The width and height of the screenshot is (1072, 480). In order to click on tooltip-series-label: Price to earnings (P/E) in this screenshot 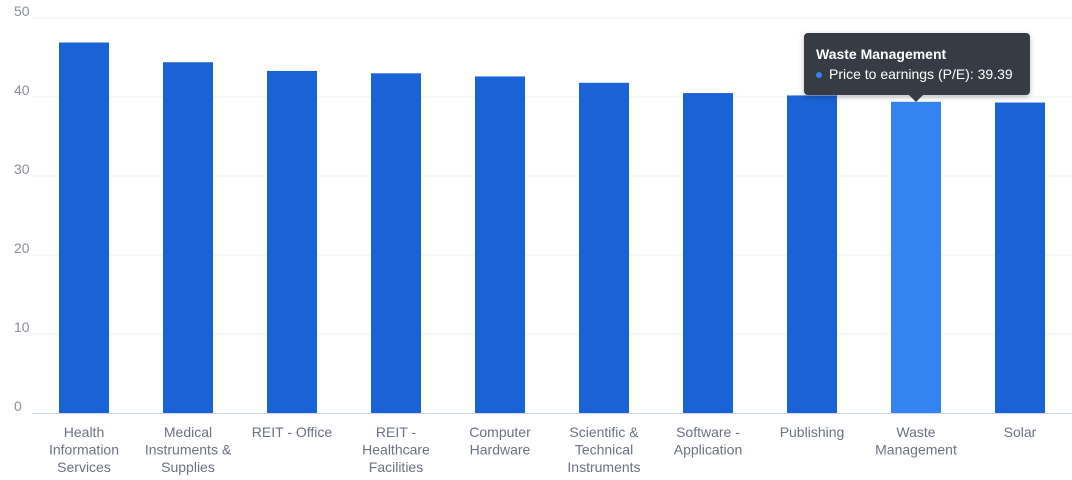, I will do `click(899, 74)`.